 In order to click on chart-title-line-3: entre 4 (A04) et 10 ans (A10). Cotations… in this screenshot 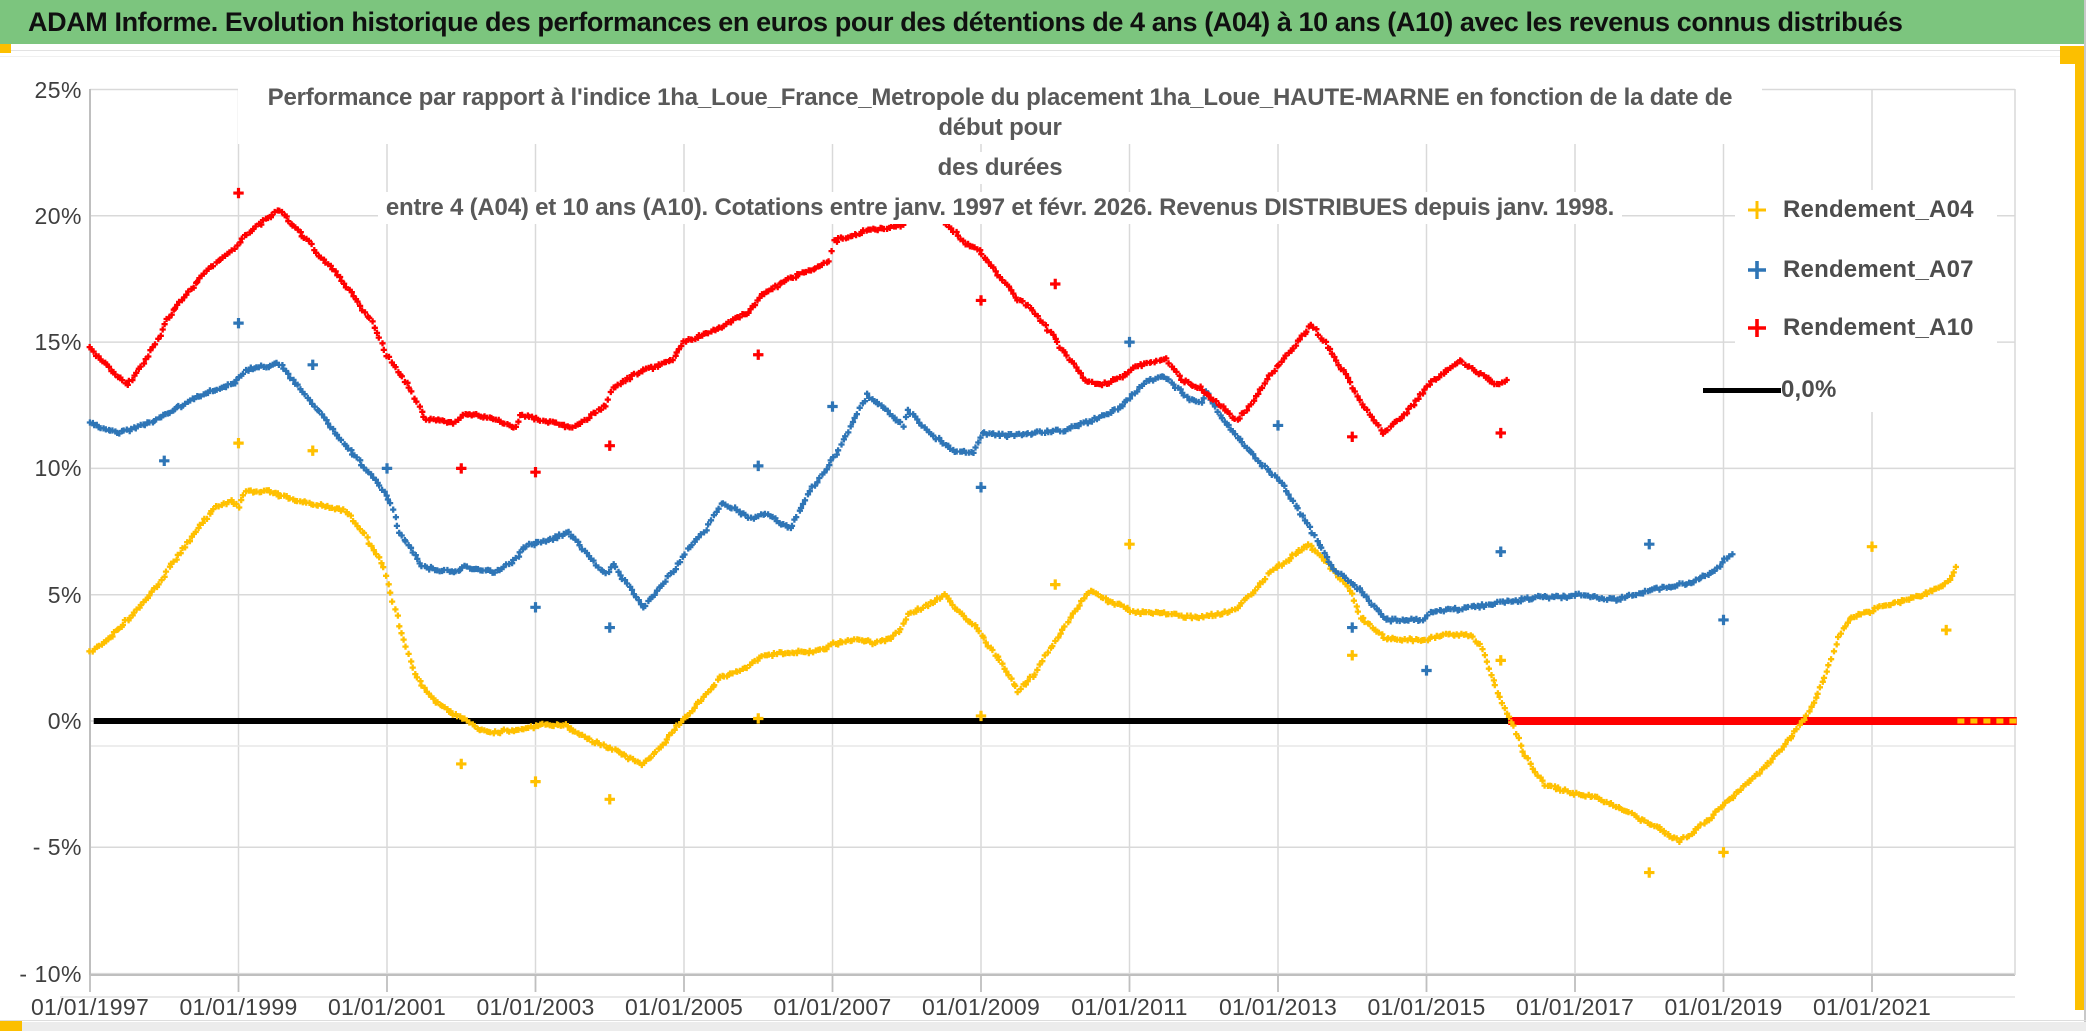, I will do `click(1000, 208)`.